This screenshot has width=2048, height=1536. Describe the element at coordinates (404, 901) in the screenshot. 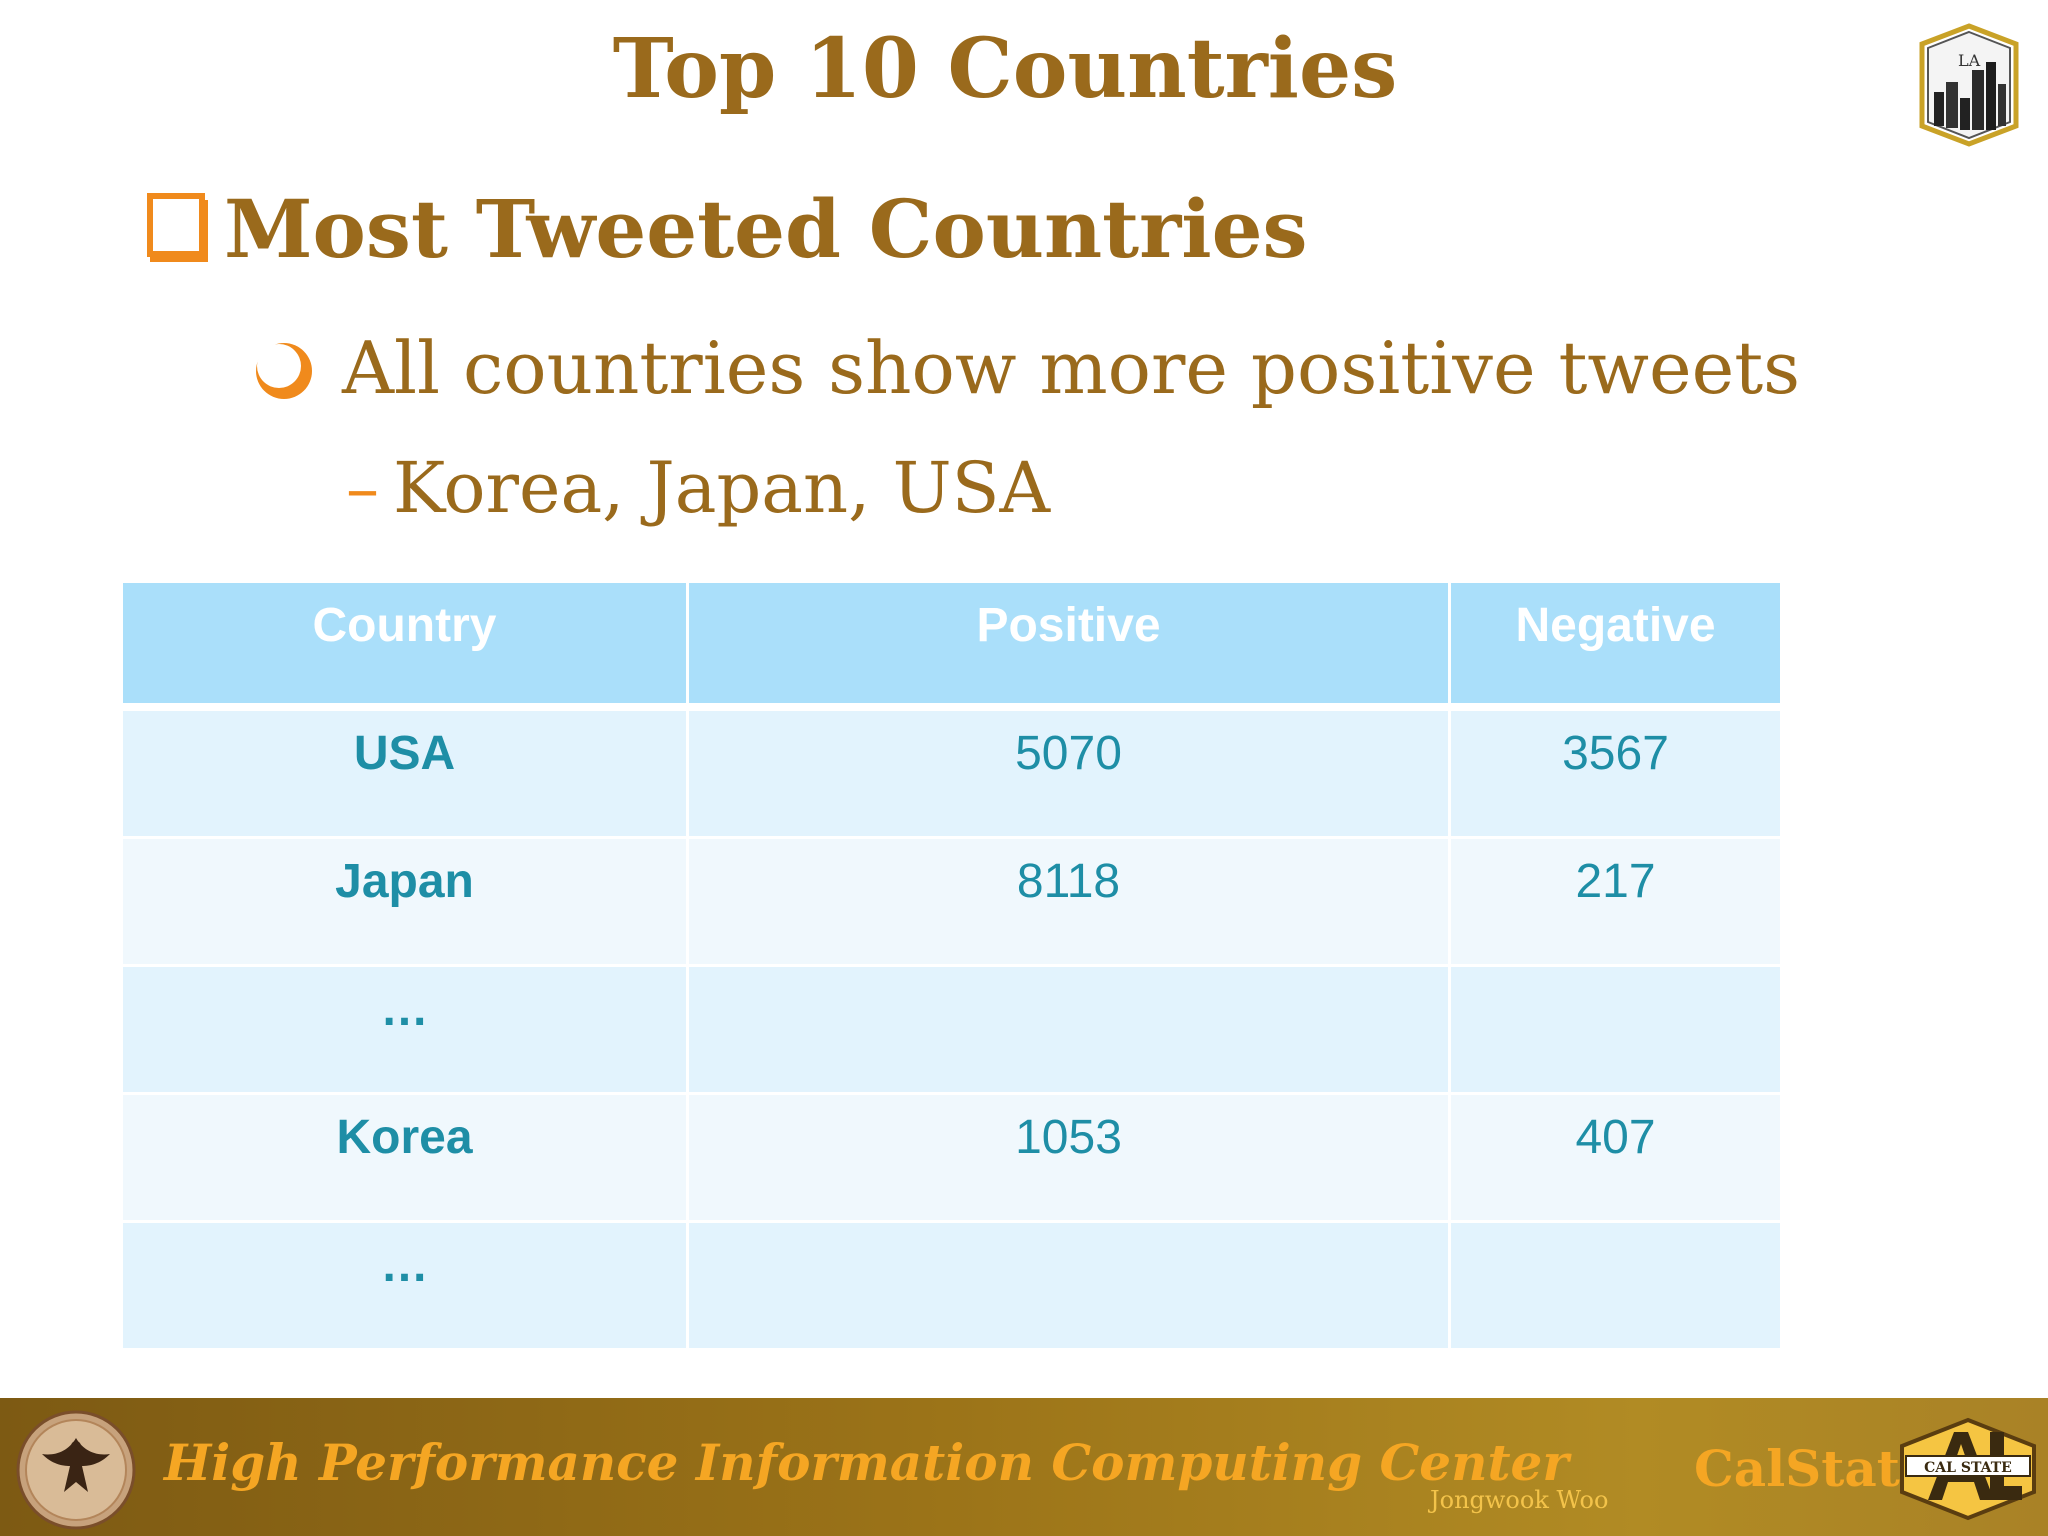

I see `cell-country: Japan` at that location.